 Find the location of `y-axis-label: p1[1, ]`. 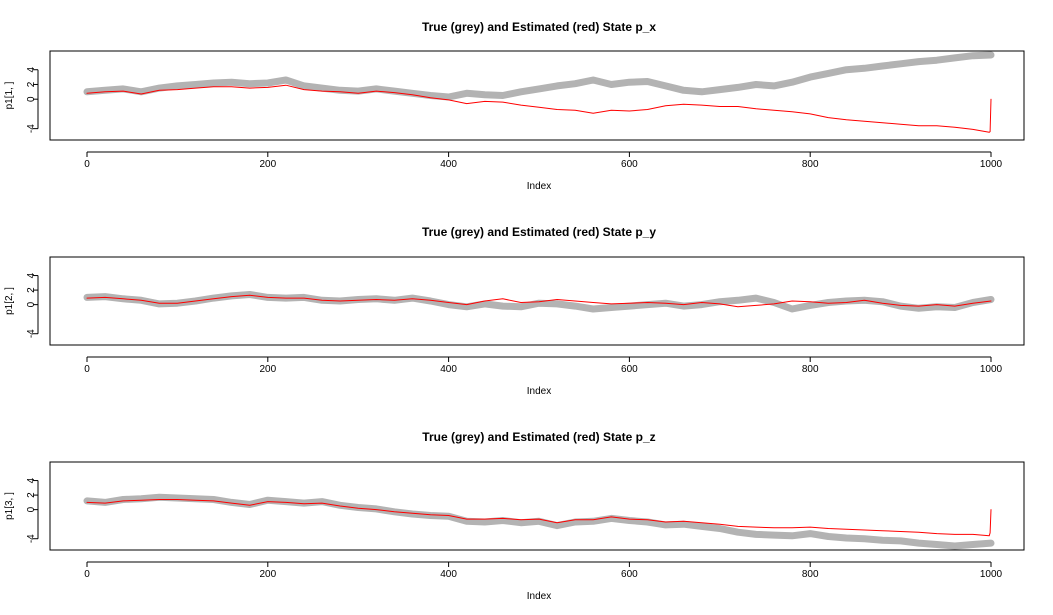

y-axis-label: p1[1, ] is located at coordinates (9, 95).